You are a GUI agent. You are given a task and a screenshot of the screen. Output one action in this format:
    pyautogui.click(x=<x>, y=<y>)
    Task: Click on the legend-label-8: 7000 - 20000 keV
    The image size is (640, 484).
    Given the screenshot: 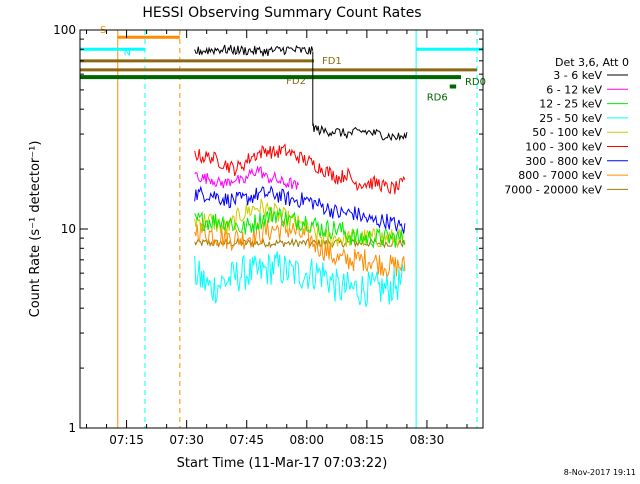 What is the action you would take?
    pyautogui.click(x=553, y=189)
    